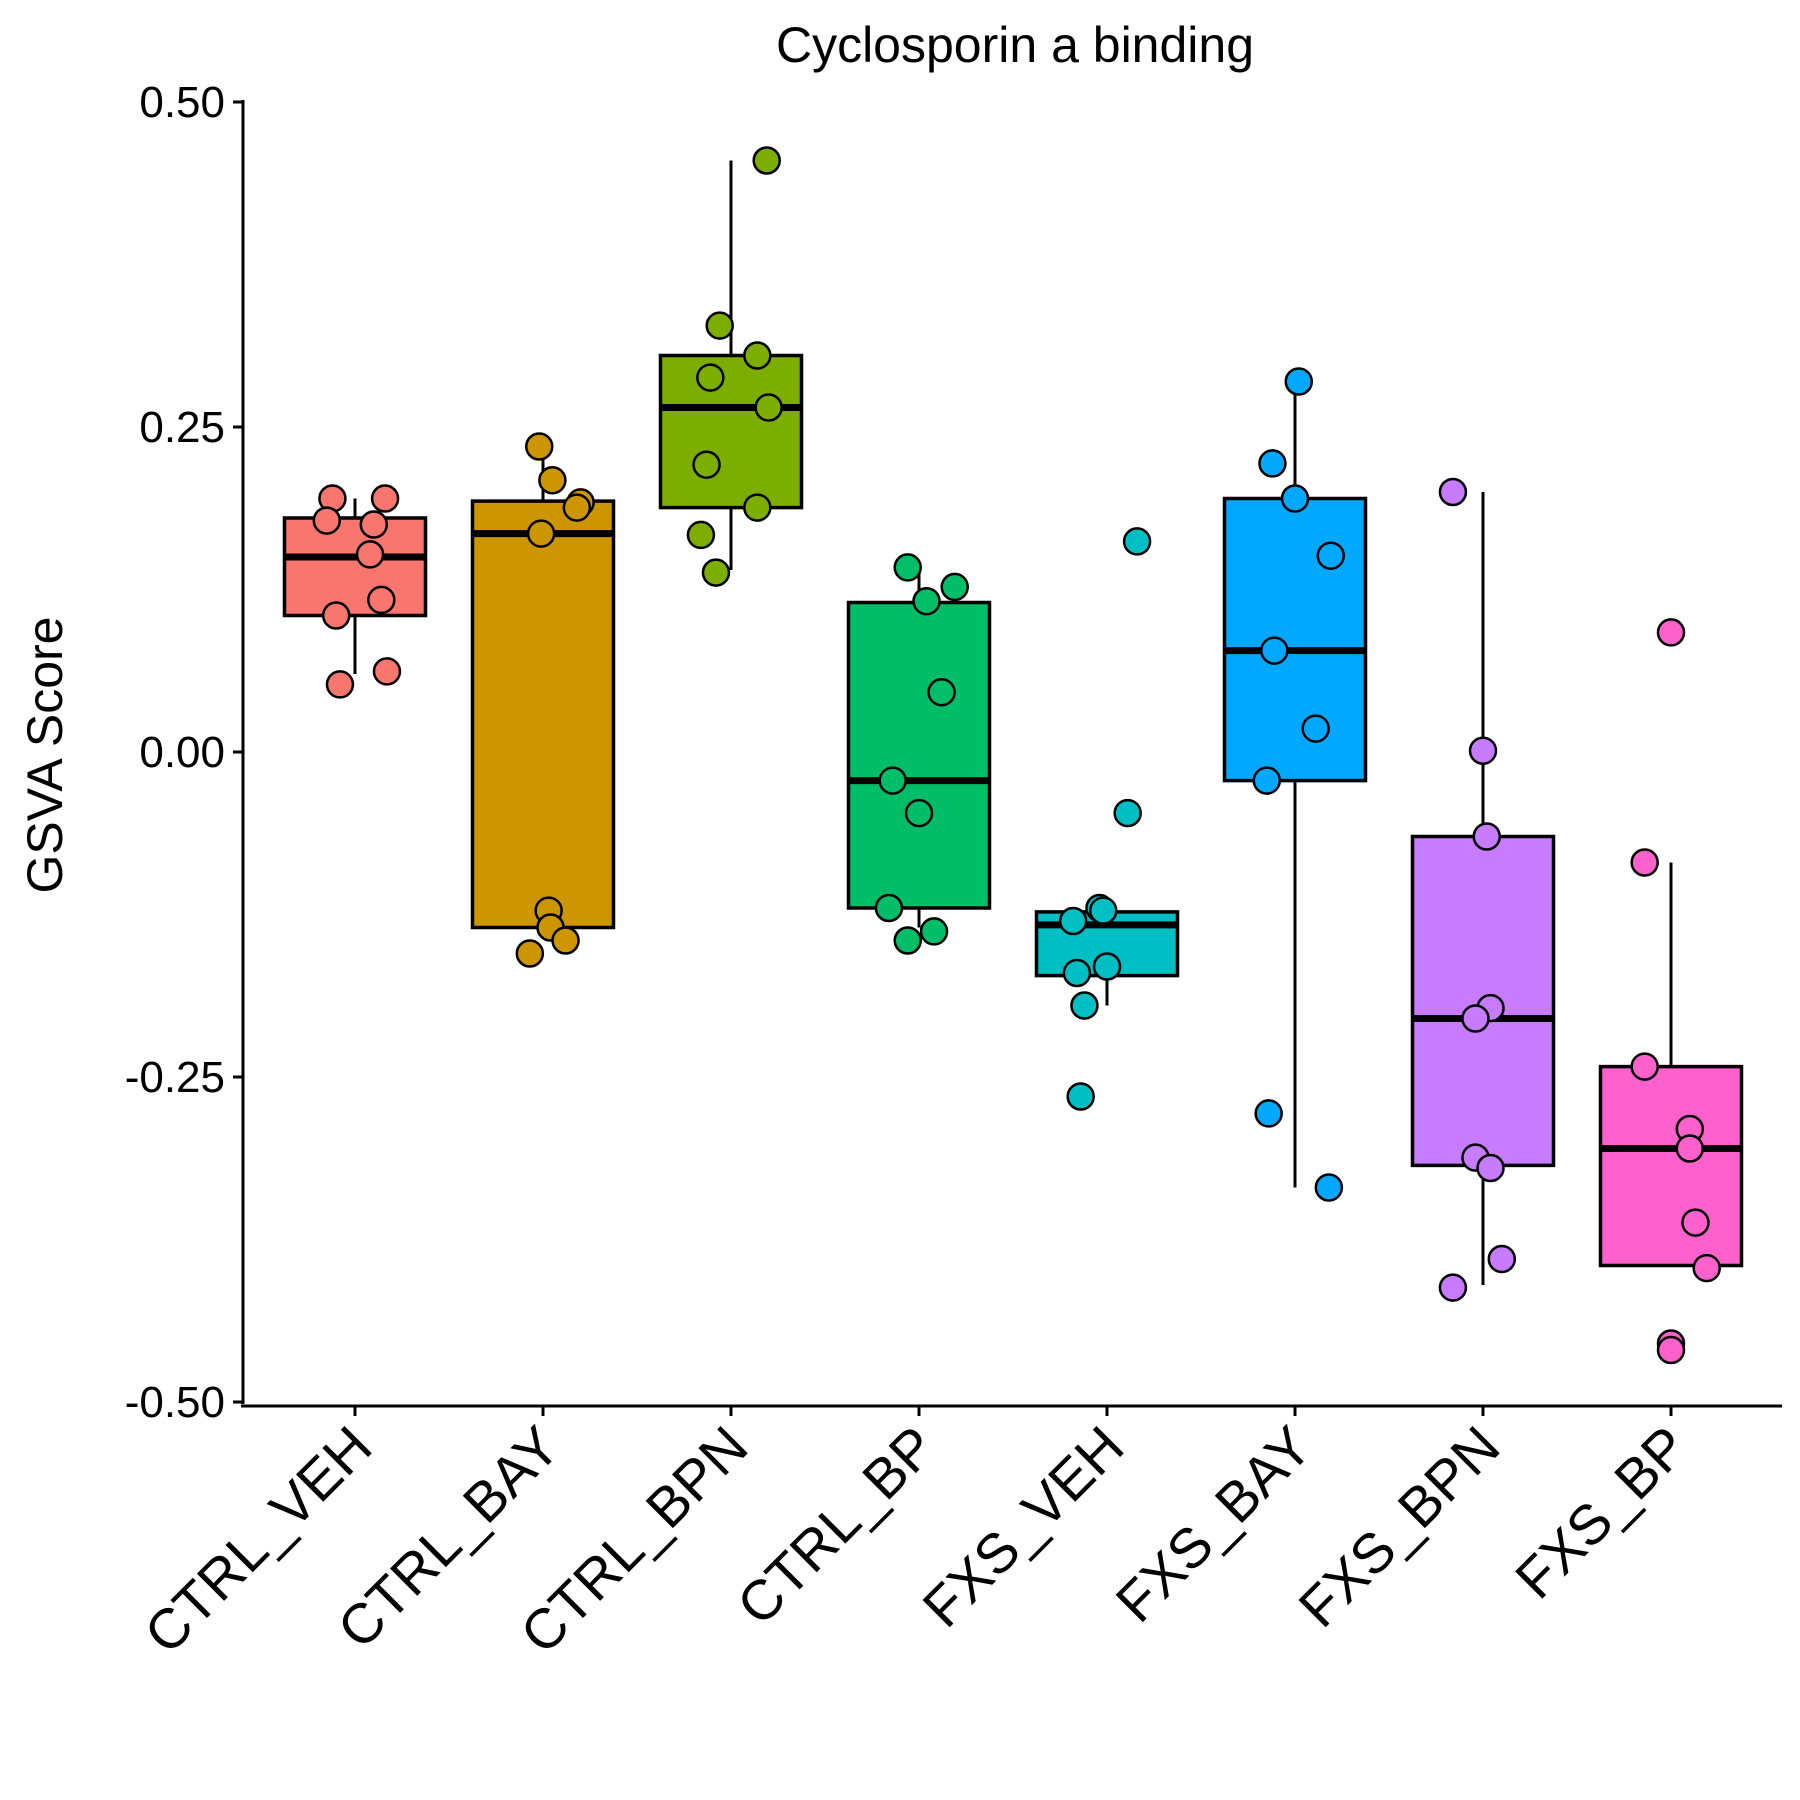 The height and width of the screenshot is (1800, 1800). I want to click on chart-title: Cyclosporin a binding, so click(1015, 45).